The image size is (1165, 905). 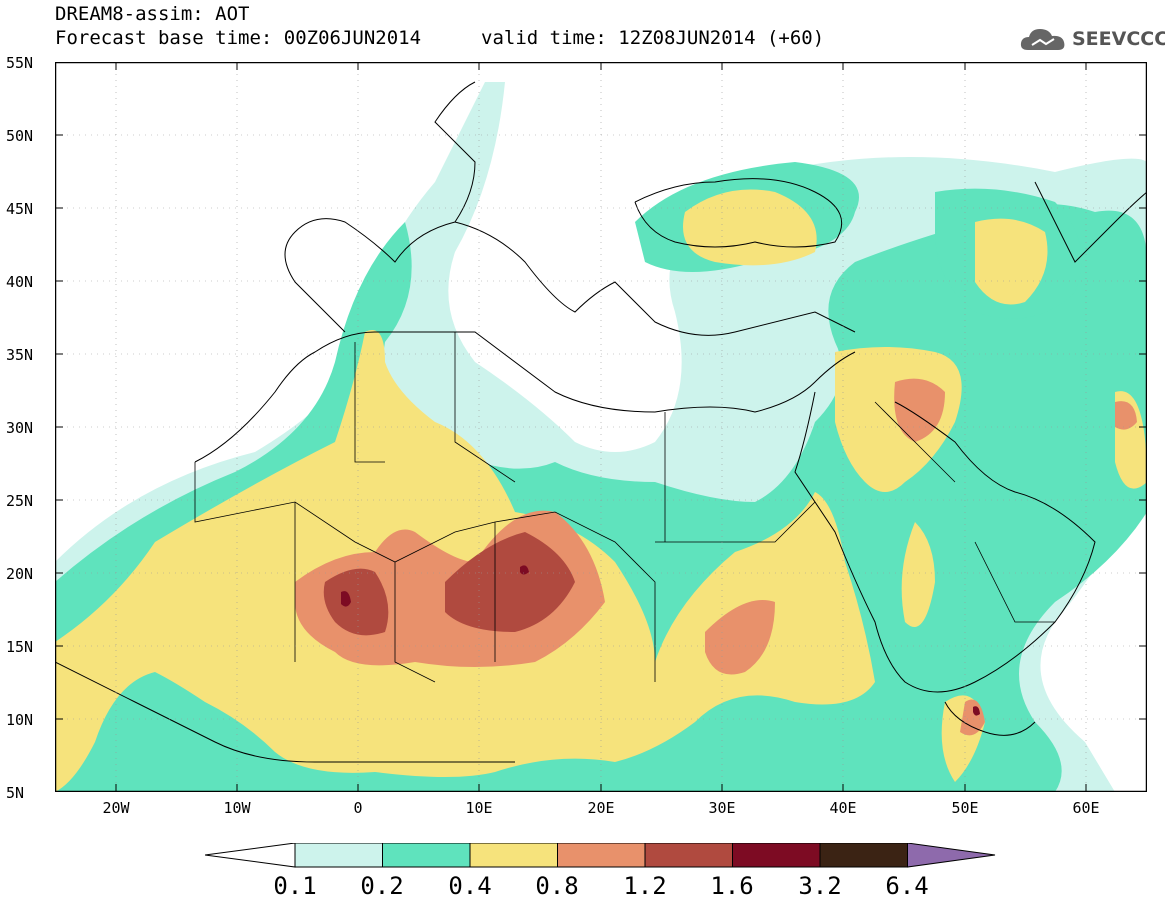 I want to click on logo-text: SEEVCCC, so click(x=1118, y=39).